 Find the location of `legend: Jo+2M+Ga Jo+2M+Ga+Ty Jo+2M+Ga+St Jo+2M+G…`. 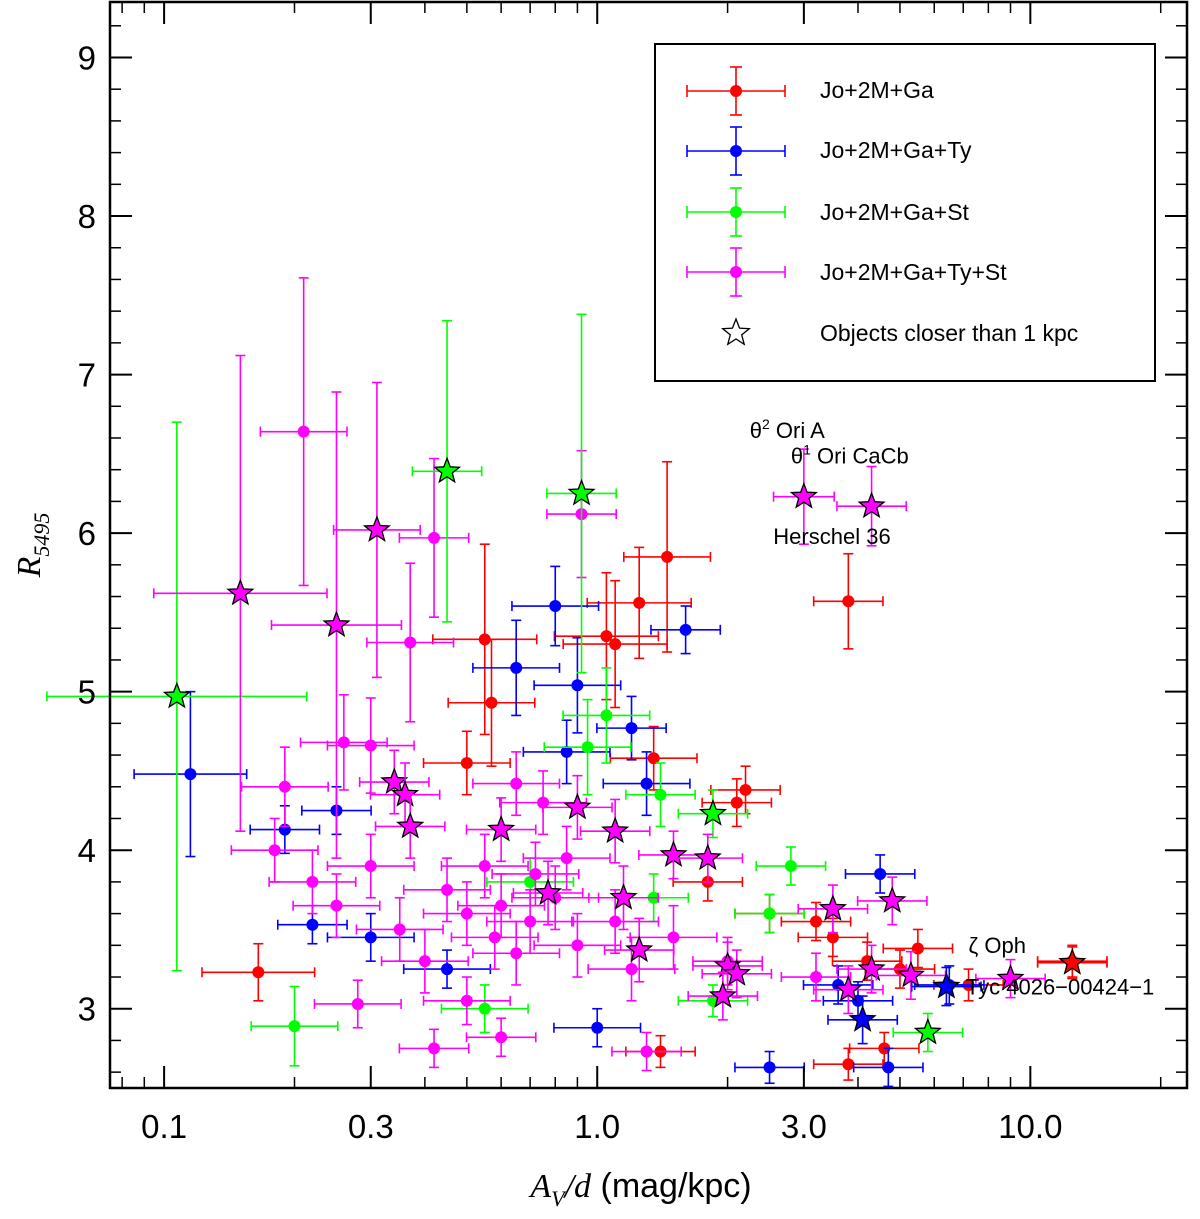

legend: Jo+2M+Ga Jo+2M+Ga+Ty Jo+2M+Ga+St Jo+2M+G… is located at coordinates (905, 212).